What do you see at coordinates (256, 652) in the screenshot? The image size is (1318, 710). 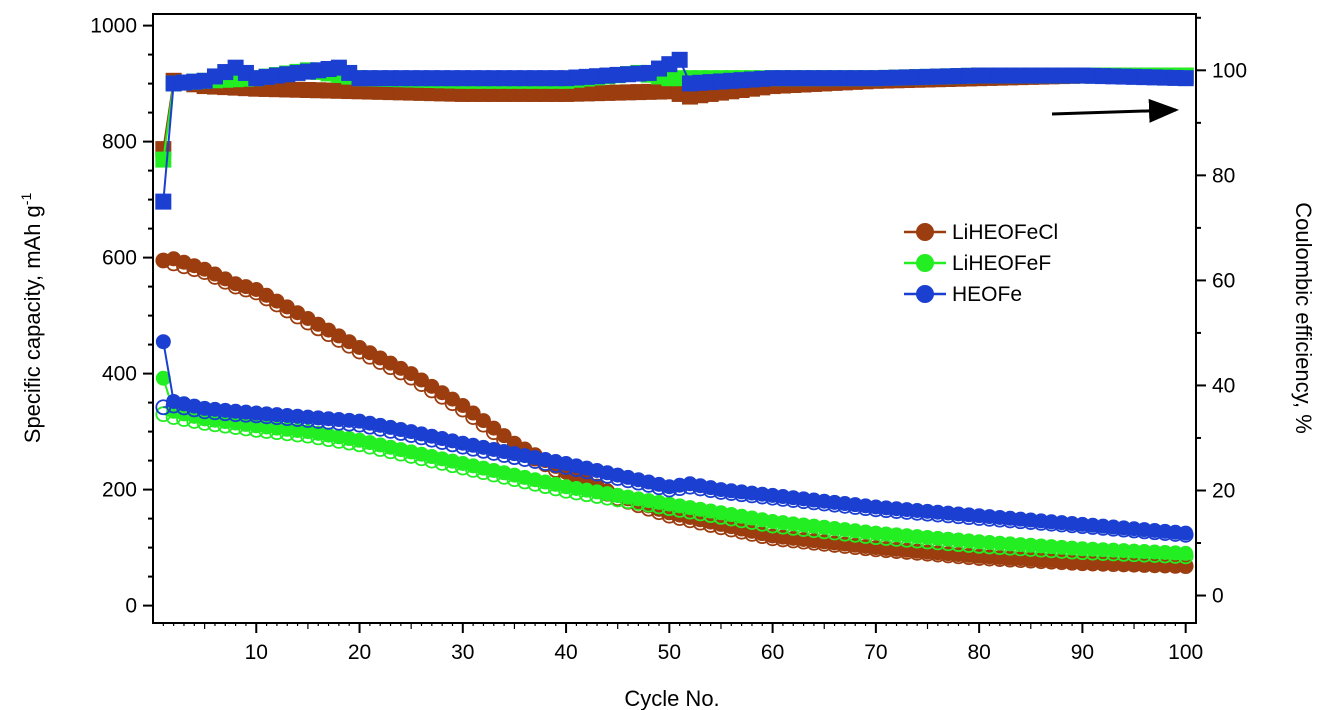 I see `x-tick-label: 10` at bounding box center [256, 652].